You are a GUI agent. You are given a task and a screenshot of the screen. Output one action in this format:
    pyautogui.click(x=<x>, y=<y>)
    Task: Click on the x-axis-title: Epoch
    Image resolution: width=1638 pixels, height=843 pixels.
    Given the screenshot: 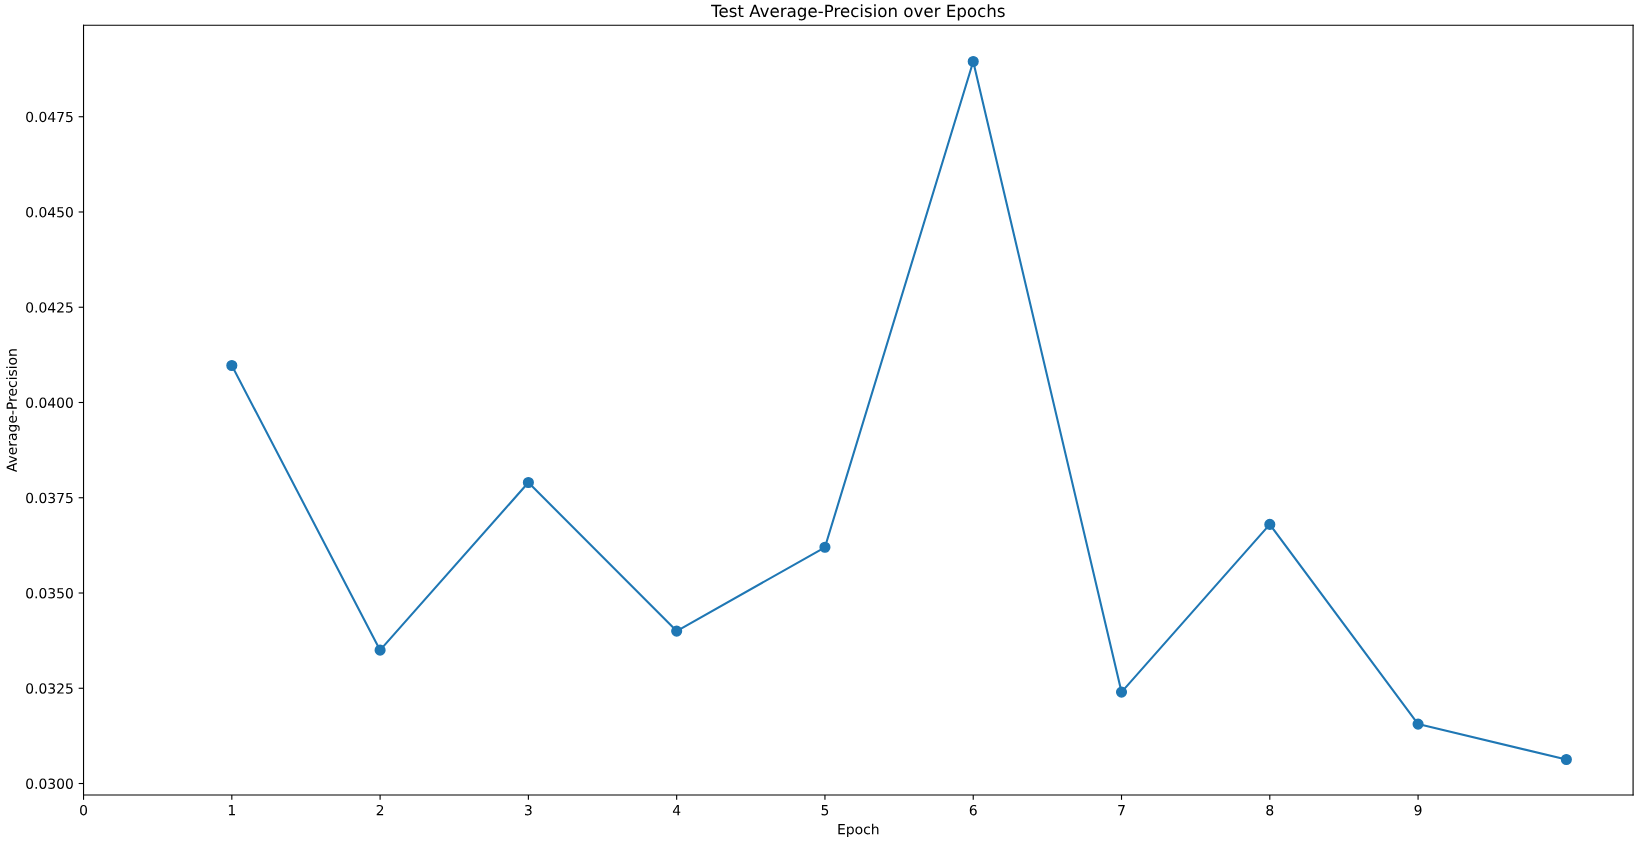 What is the action you would take?
    pyautogui.click(x=858, y=830)
    